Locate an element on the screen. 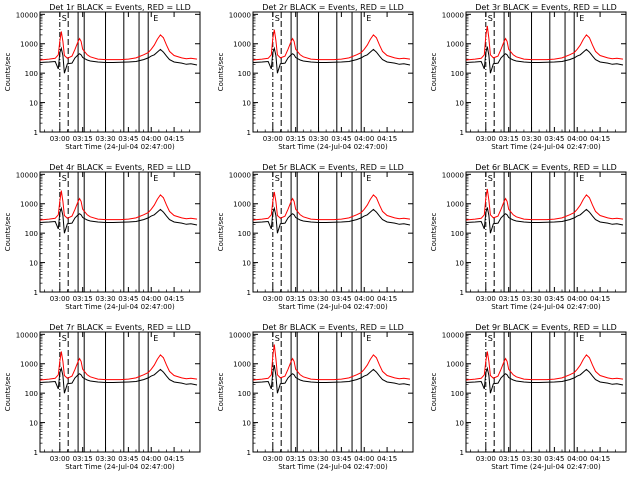 Image resolution: width=640 pixels, height=480 pixels. panel-title: Det 2r BLACK = Events, RED = LLD is located at coordinates (333, 7).